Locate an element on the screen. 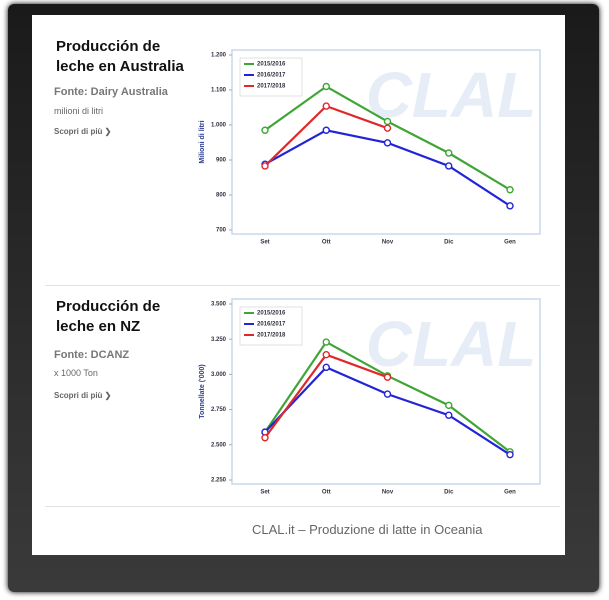 This screenshot has width=609, height=600. y-tick-label: 2.500 is located at coordinates (219, 445).